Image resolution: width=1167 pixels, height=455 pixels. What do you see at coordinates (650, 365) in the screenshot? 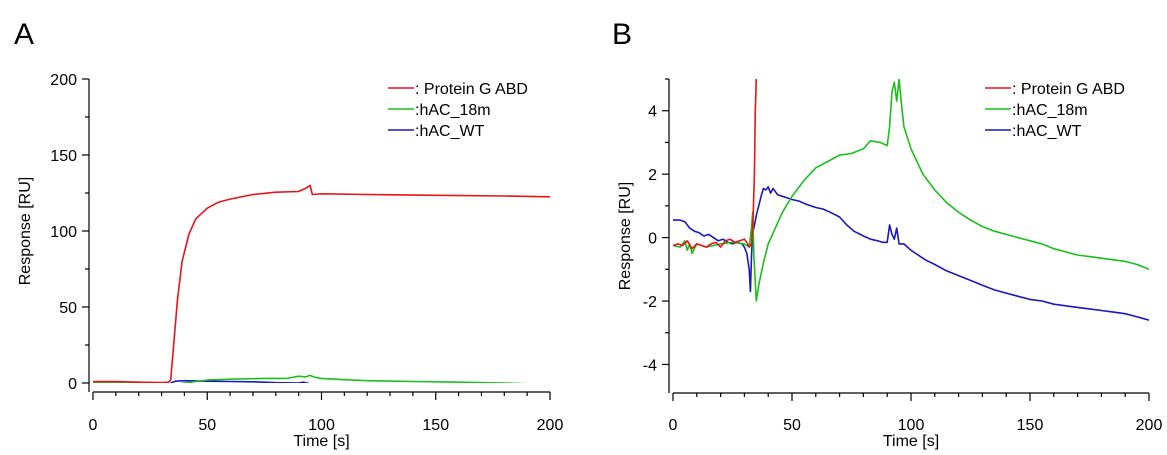
I see `y-tick-label: -4` at bounding box center [650, 365].